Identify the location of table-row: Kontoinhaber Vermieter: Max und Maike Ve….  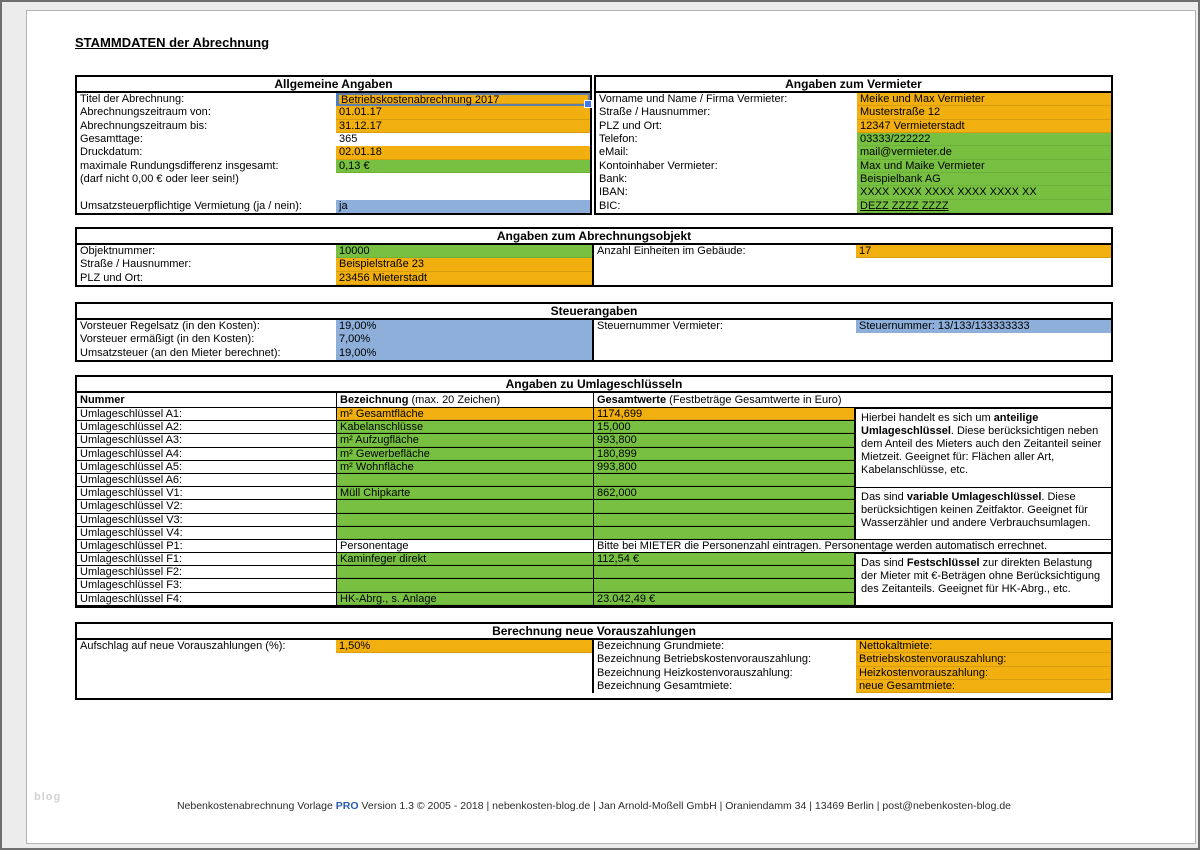
(853, 166).